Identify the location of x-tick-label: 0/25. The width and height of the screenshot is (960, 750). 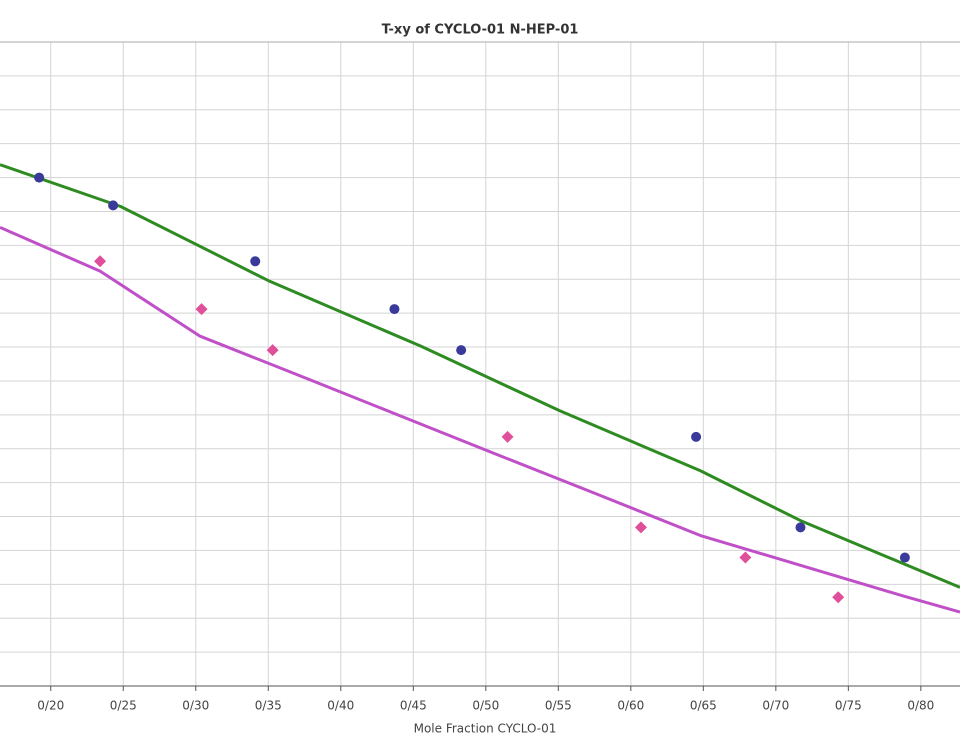
(123, 706).